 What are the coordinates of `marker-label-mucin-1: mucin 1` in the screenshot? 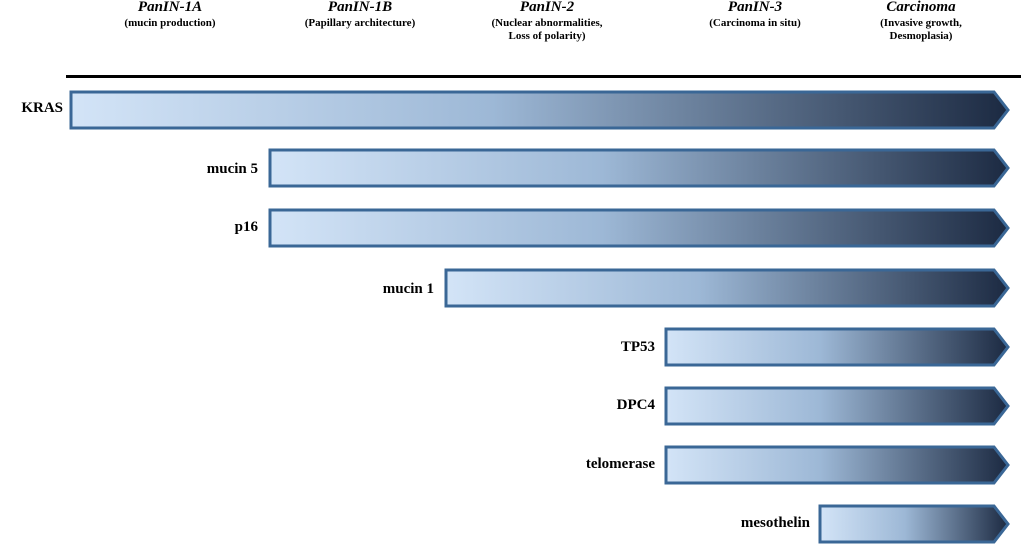 It's located at (408, 289).